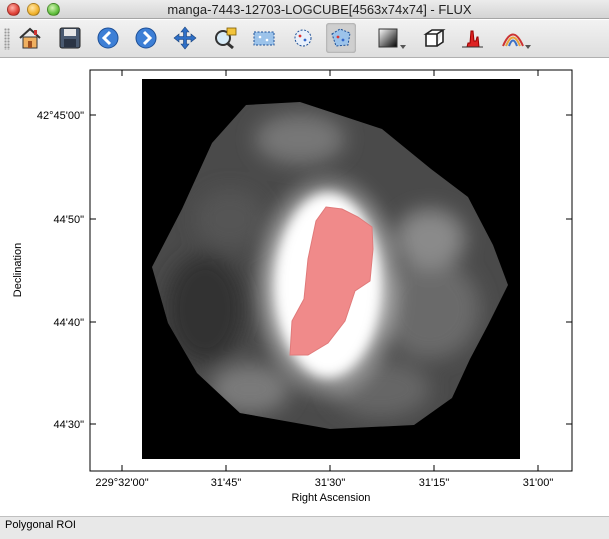  I want to click on colormap-button, so click(389, 38).